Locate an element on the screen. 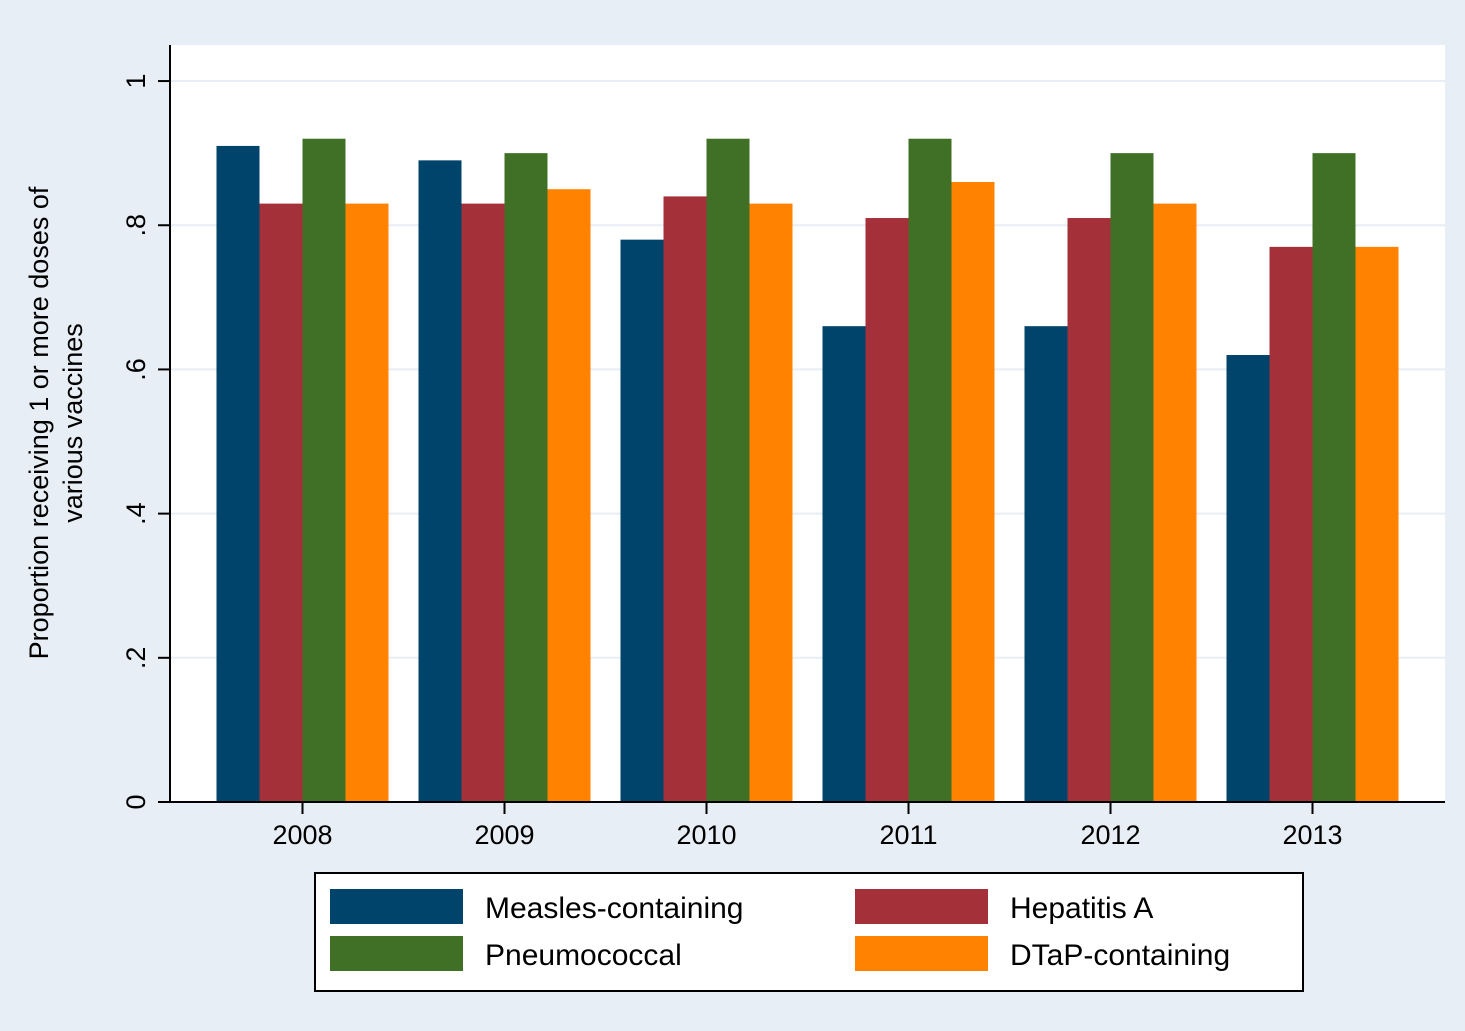 The height and width of the screenshot is (1031, 1465). bar-pneumococcal-2011 is located at coordinates (930, 470).